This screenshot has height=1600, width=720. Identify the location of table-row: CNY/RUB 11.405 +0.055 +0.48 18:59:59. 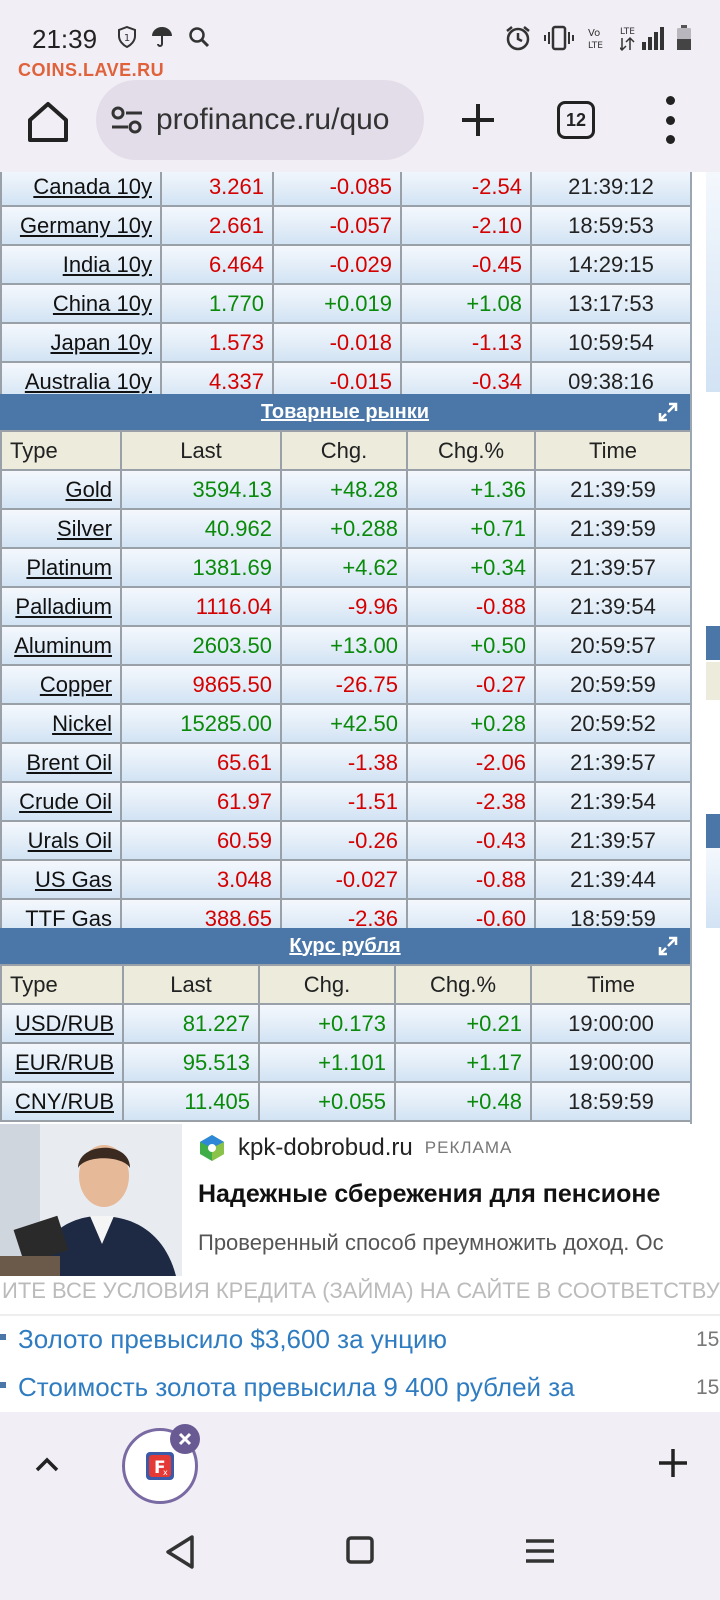
(346, 1101).